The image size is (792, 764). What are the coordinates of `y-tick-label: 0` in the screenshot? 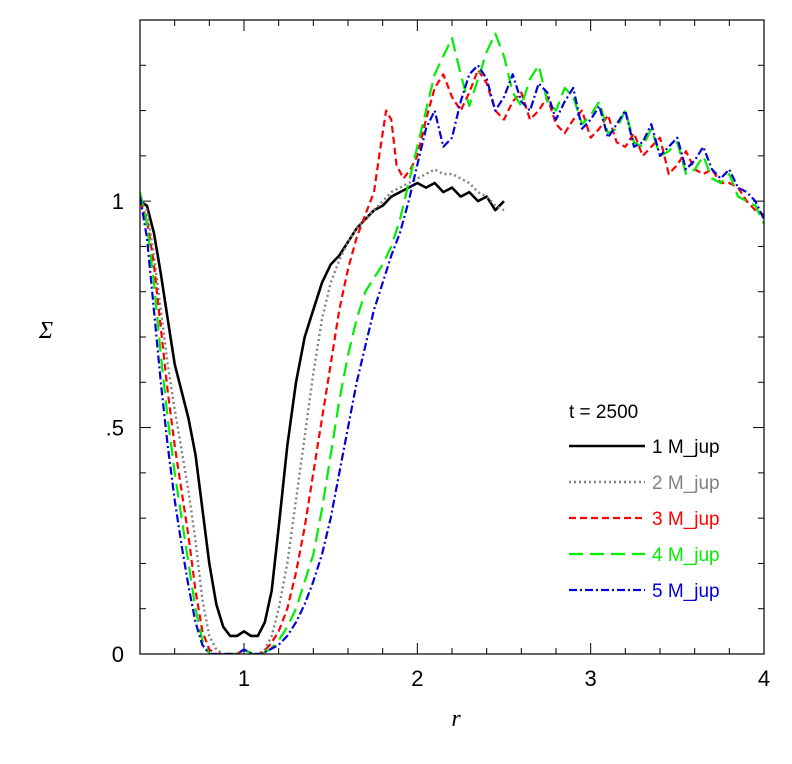 It's located at (118, 654).